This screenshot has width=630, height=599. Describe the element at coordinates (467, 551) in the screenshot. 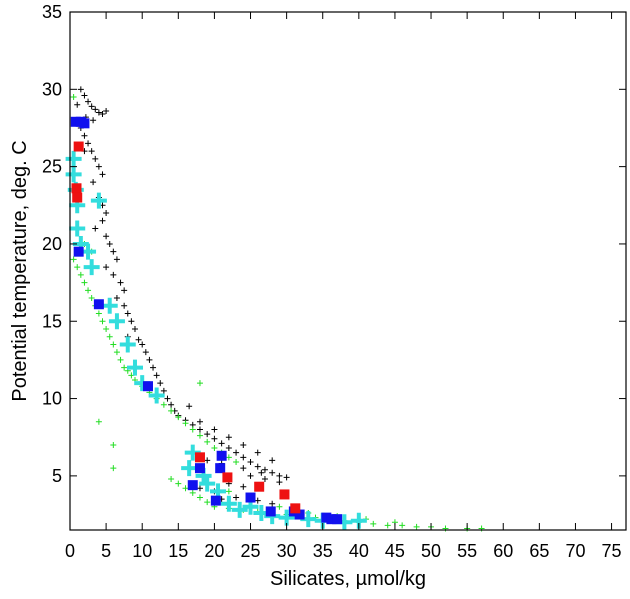

I see `x-tick-label: 55` at that location.